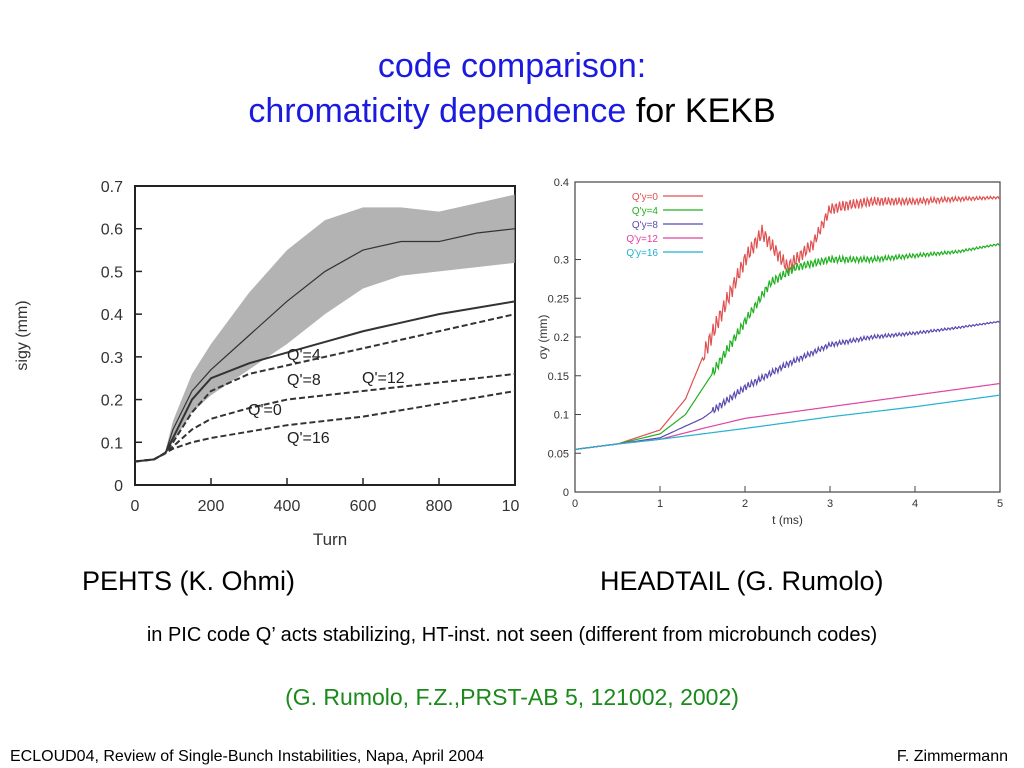  I want to click on y-tick-label: 0.5, so click(112, 272).